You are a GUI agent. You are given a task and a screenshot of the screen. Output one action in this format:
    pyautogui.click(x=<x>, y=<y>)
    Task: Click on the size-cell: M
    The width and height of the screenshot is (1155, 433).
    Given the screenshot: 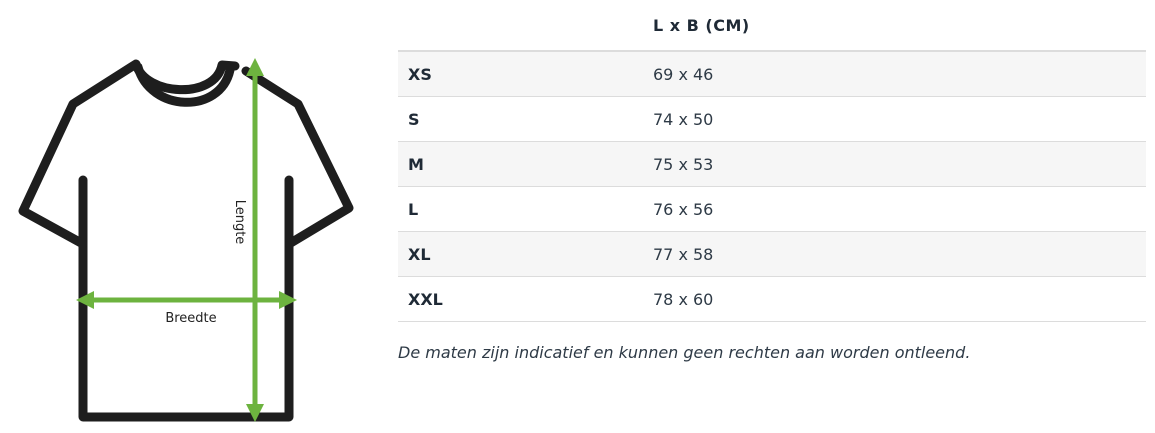 What is the action you would take?
    pyautogui.click(x=525, y=164)
    